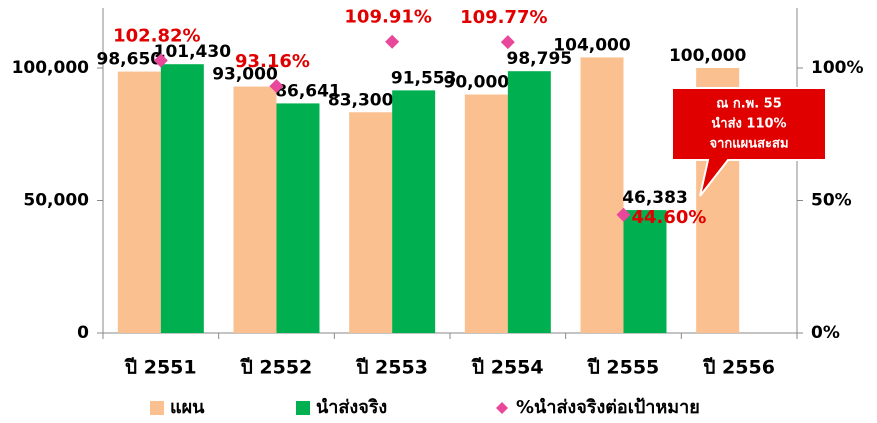 The height and width of the screenshot is (423, 877). What do you see at coordinates (655, 198) in the screenshot?
I see `bar-value-label: 46,383` at bounding box center [655, 198].